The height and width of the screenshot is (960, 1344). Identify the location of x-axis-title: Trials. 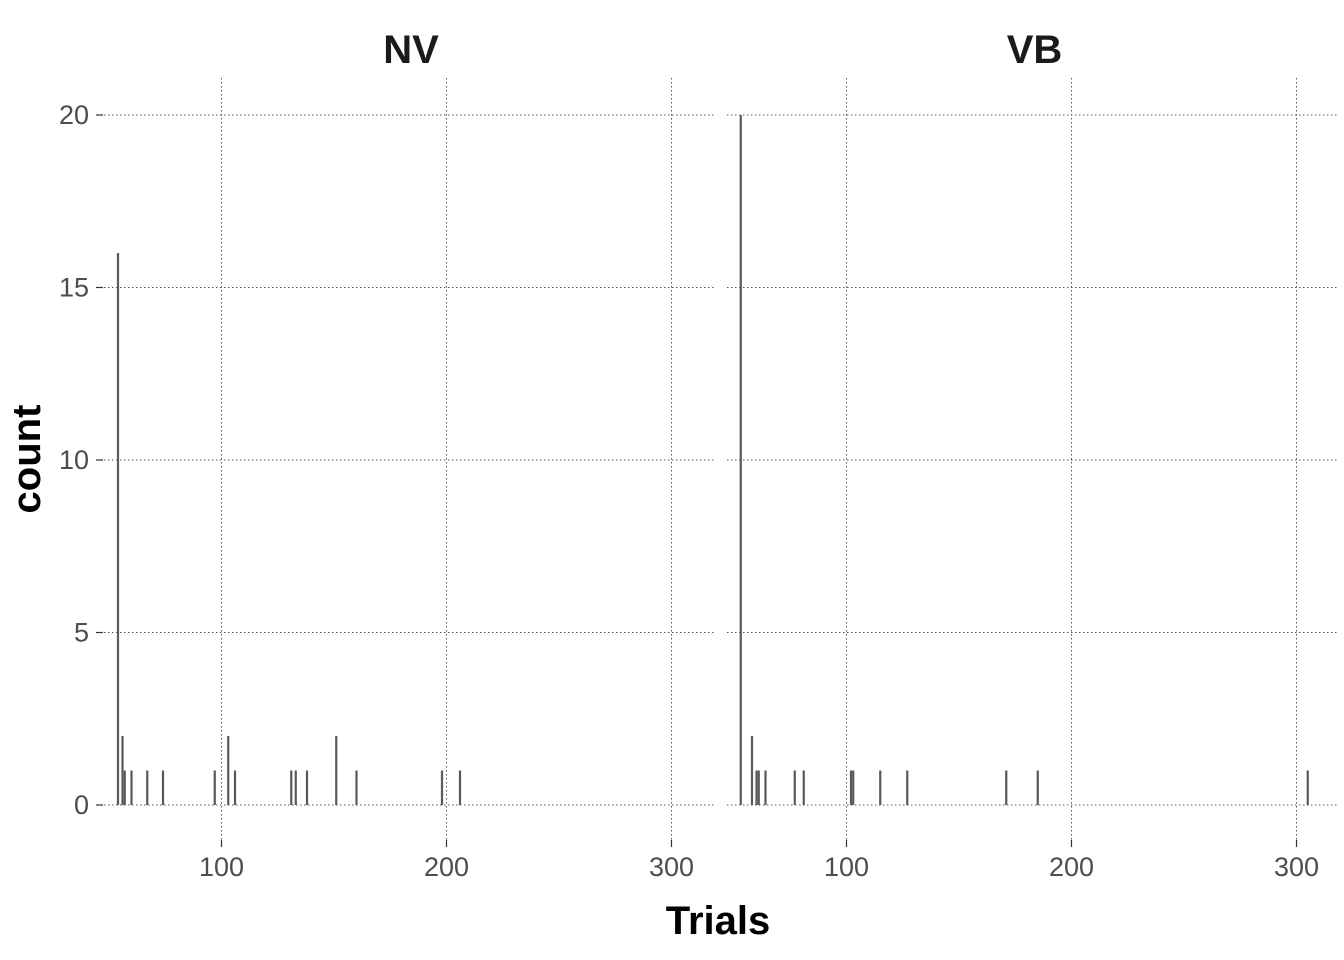
(718, 921).